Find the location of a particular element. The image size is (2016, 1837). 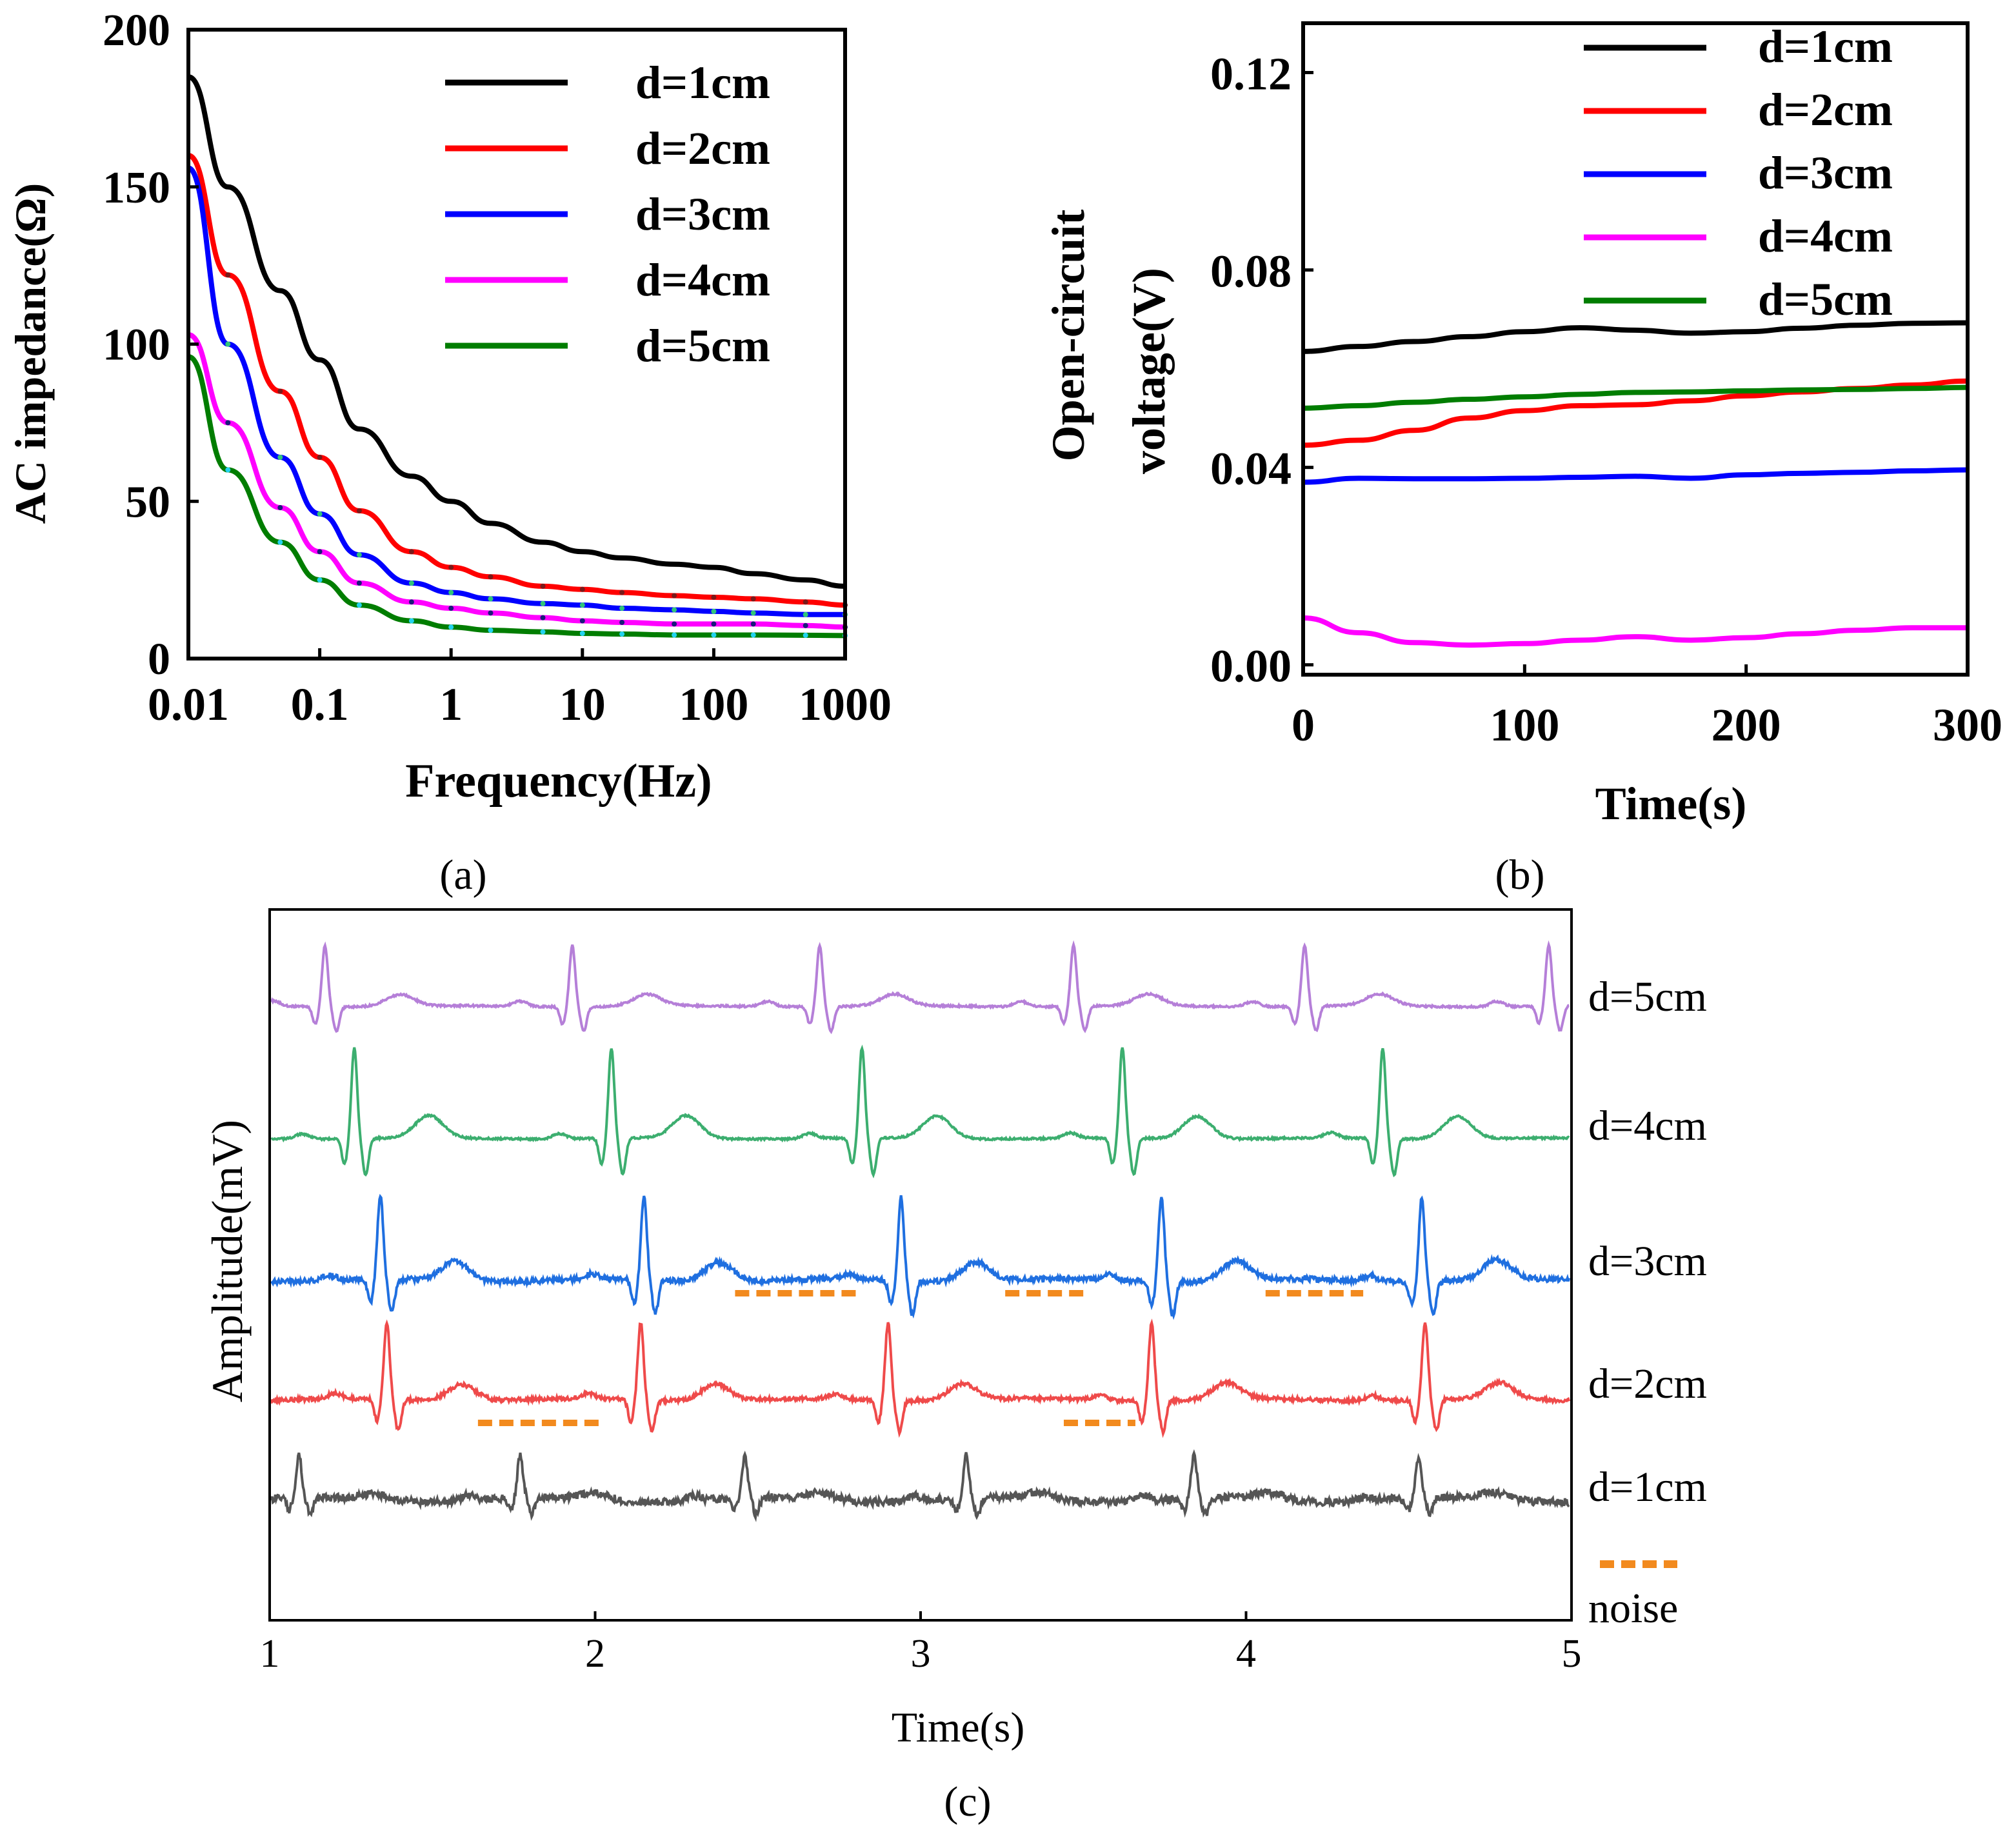

panel-a-legend-label-d-2cm: d=2cm is located at coordinates (702, 148).